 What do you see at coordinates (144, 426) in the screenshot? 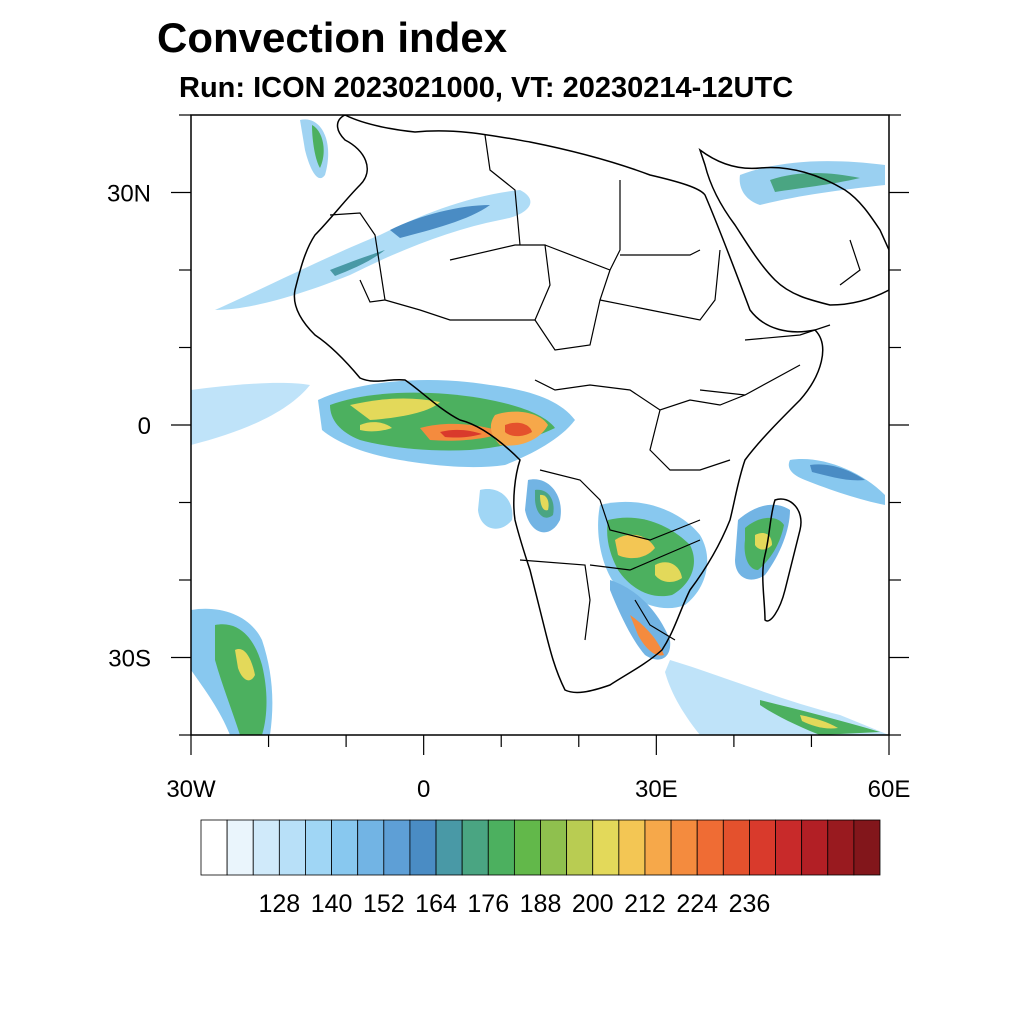
I see `lat-tick-label: 0` at bounding box center [144, 426].